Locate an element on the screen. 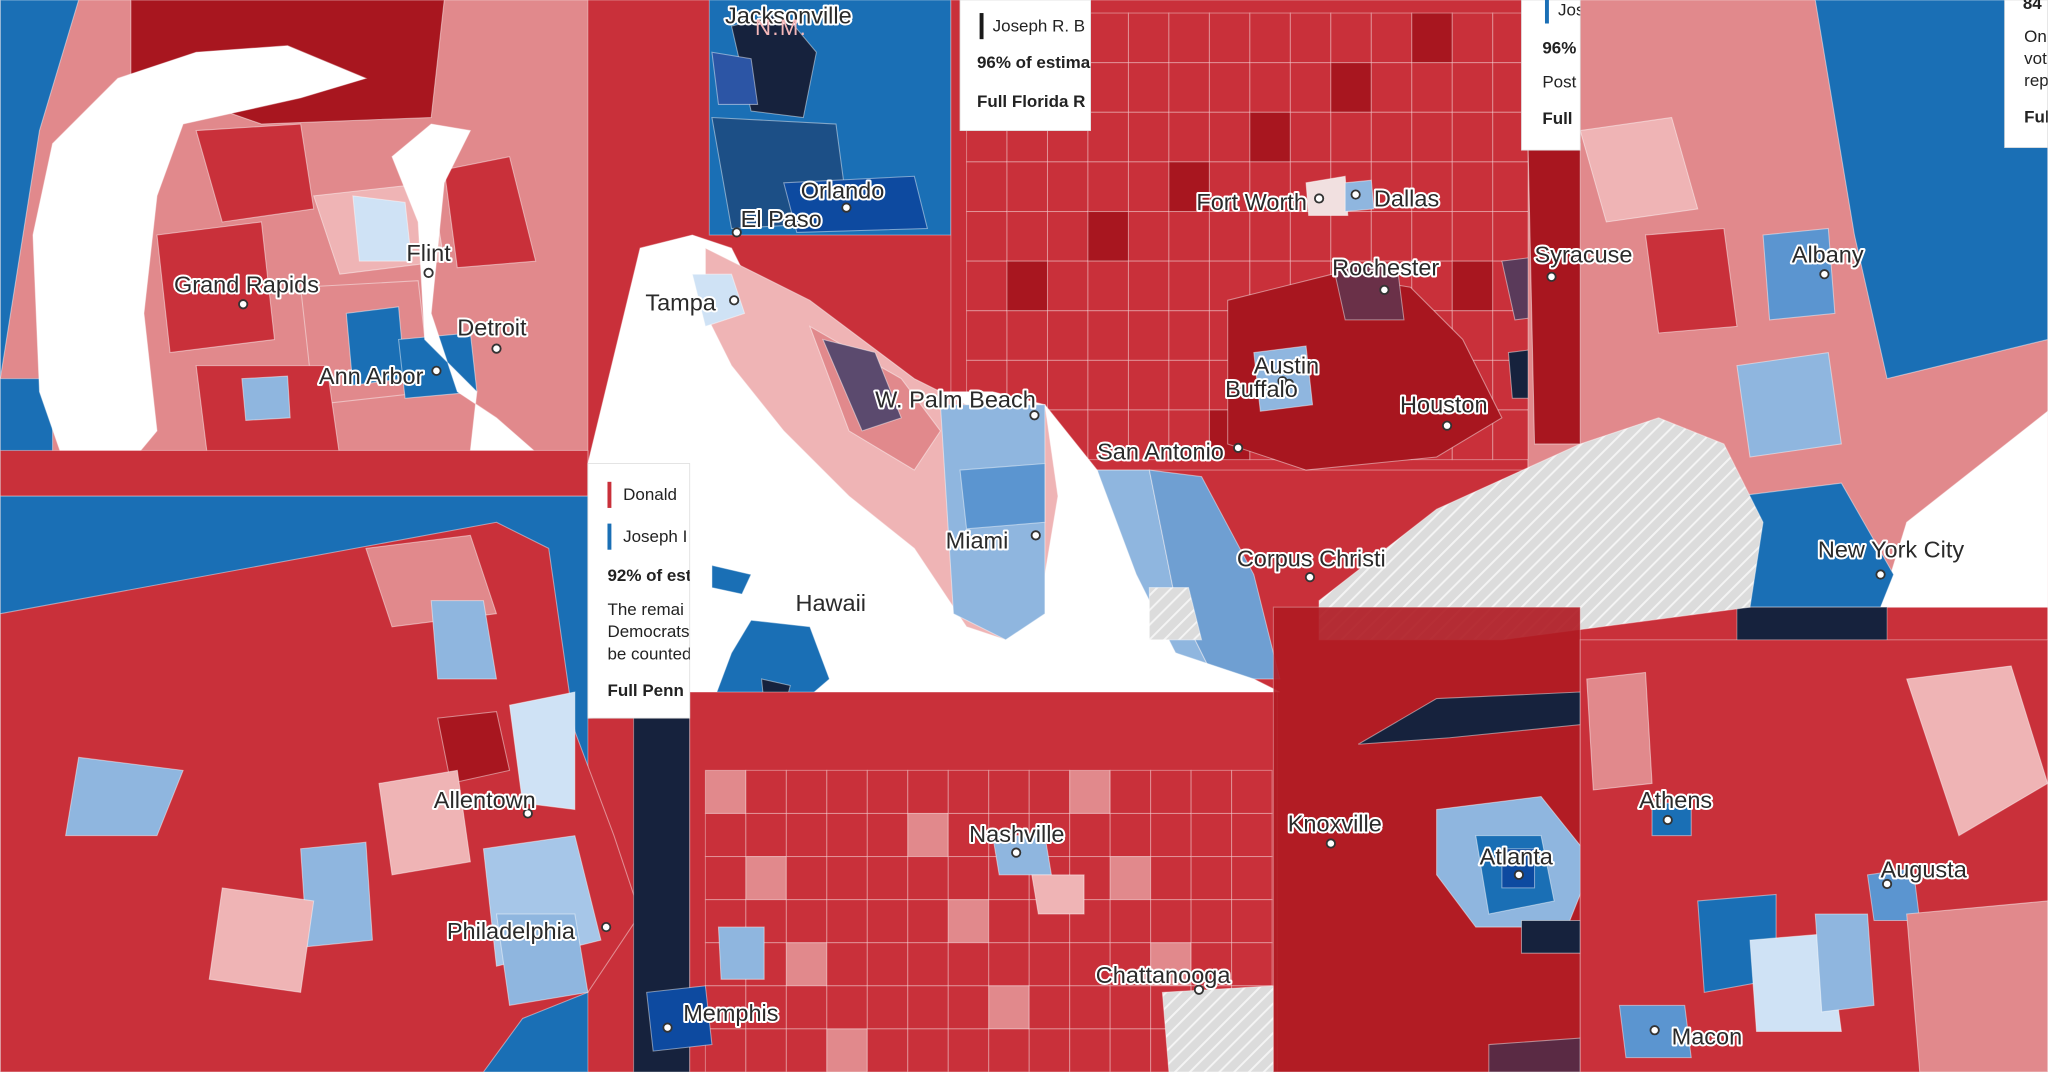 This screenshot has height=1072, width=2048. popup-text: Jos is located at coordinates (1571, 10).